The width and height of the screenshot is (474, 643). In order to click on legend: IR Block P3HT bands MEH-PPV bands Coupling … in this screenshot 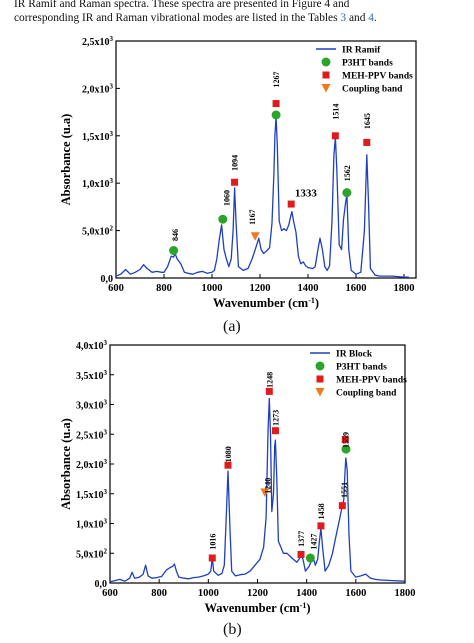, I will do `click(358, 374)`.